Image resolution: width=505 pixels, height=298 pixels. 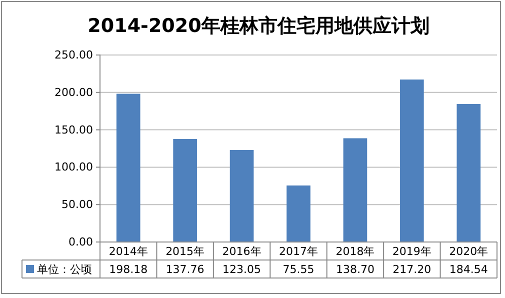 I want to click on x-tick-label: 2019年, so click(x=412, y=251).